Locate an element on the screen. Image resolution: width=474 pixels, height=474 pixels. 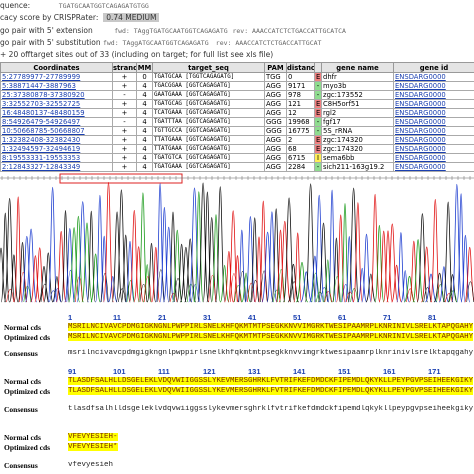
efficacy: 0.74 MEDIUM is located at coordinates (131, 17).